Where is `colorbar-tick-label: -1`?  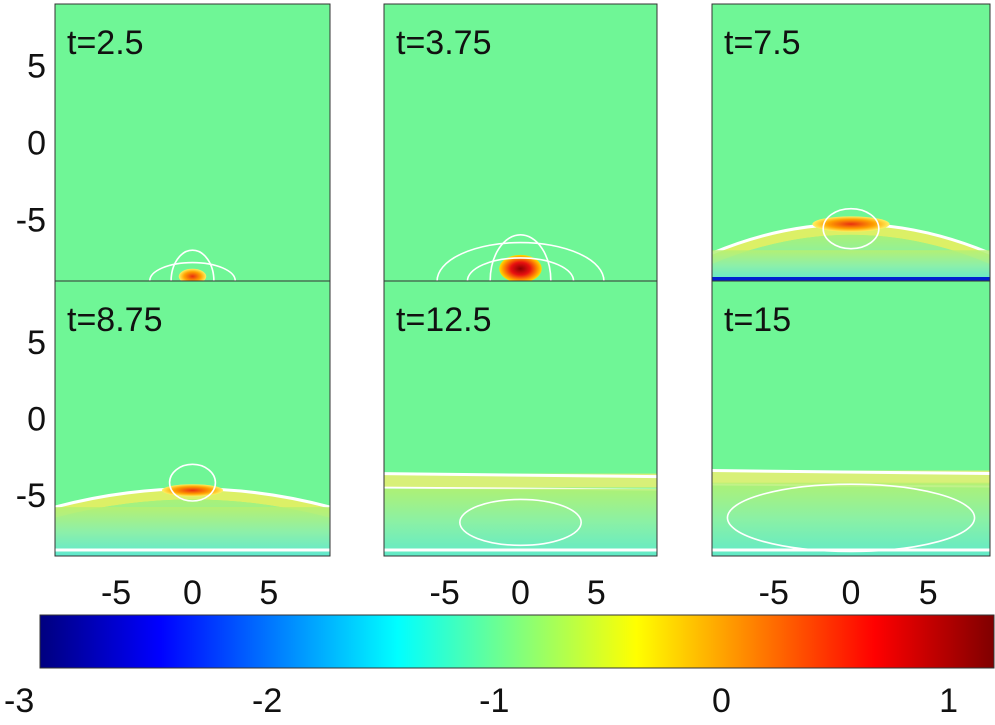
colorbar-tick-label: -1 is located at coordinates (494, 701).